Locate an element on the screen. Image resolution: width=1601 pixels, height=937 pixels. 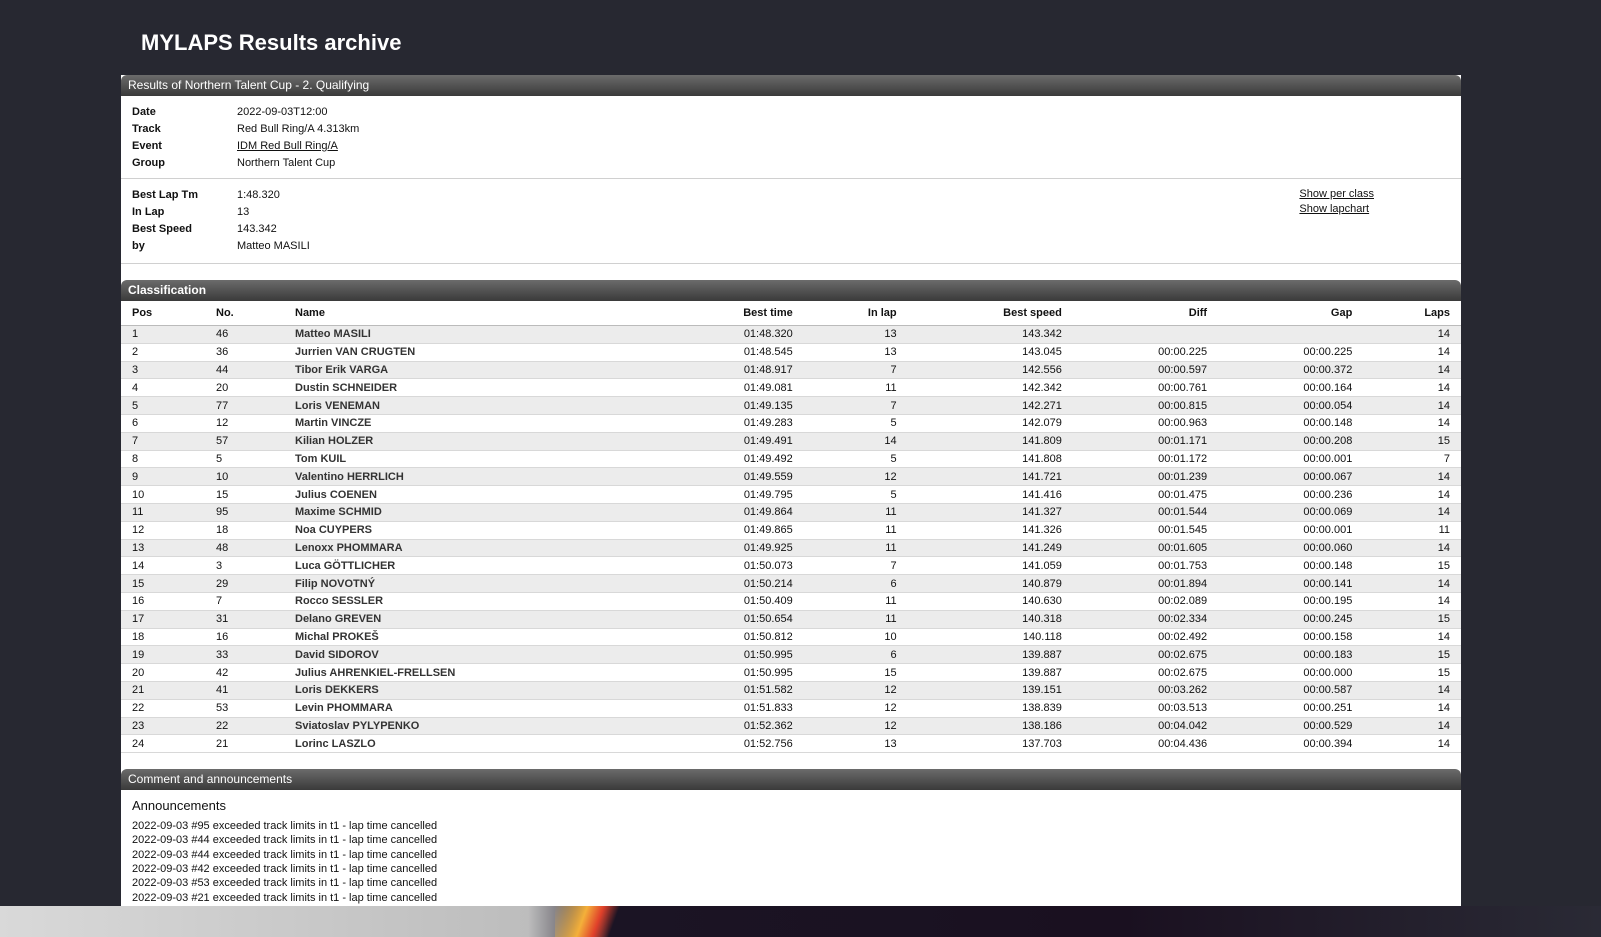
table-cell: 29 is located at coordinates (244, 583).